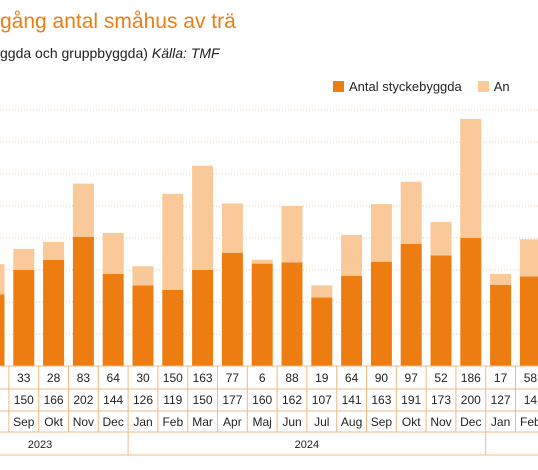 The image size is (538, 470). What do you see at coordinates (83, 400) in the screenshot?
I see `value-label-bottom: 202` at bounding box center [83, 400].